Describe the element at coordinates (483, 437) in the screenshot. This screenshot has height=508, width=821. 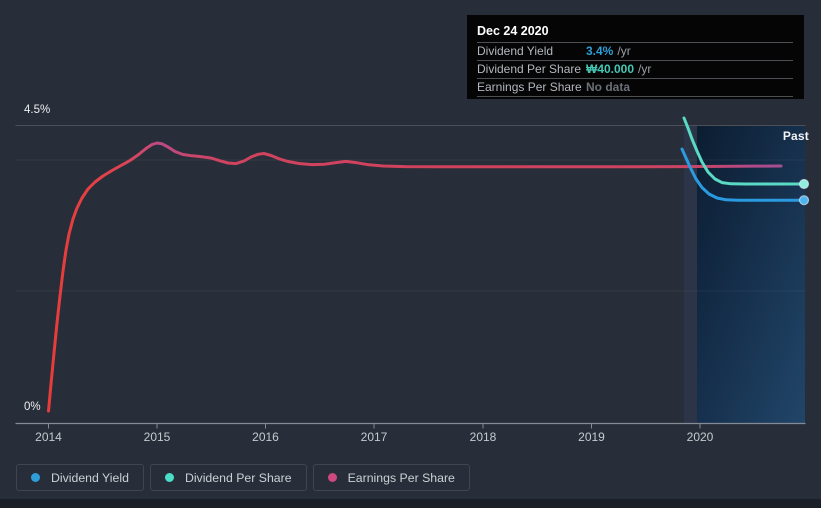
I see `x-tick-2018: 2018` at that location.